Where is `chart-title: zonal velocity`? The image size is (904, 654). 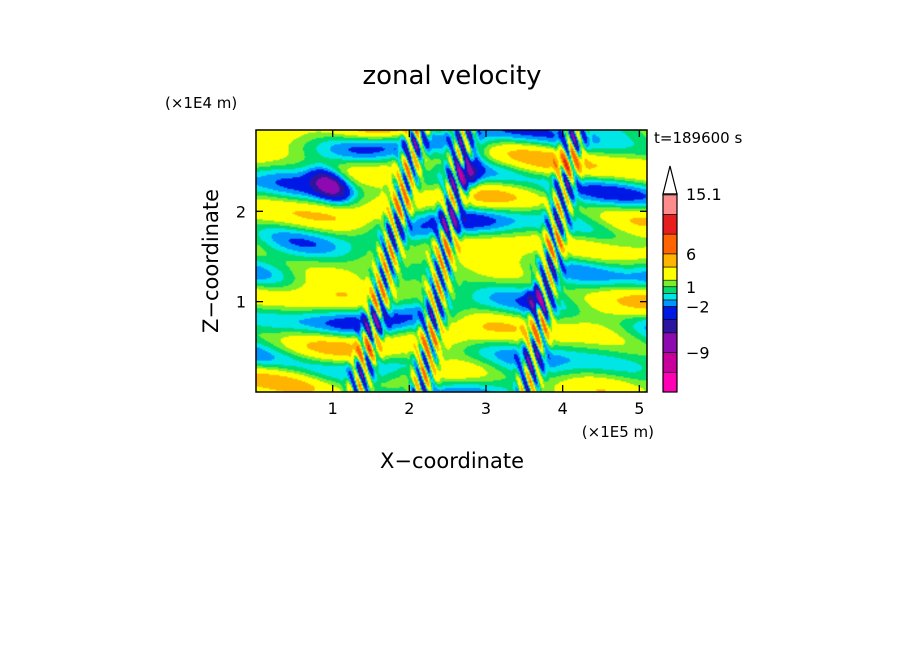 chart-title: zonal velocity is located at coordinates (451, 76).